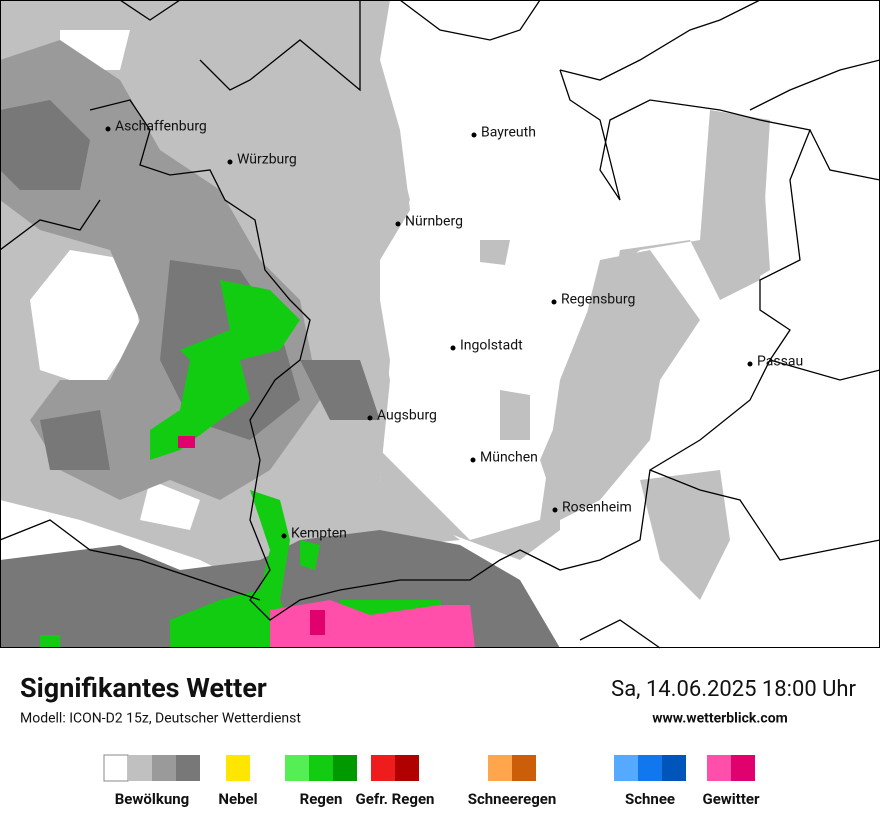  Describe the element at coordinates (508, 133) in the screenshot. I see `city-label: Bayreuth` at that location.